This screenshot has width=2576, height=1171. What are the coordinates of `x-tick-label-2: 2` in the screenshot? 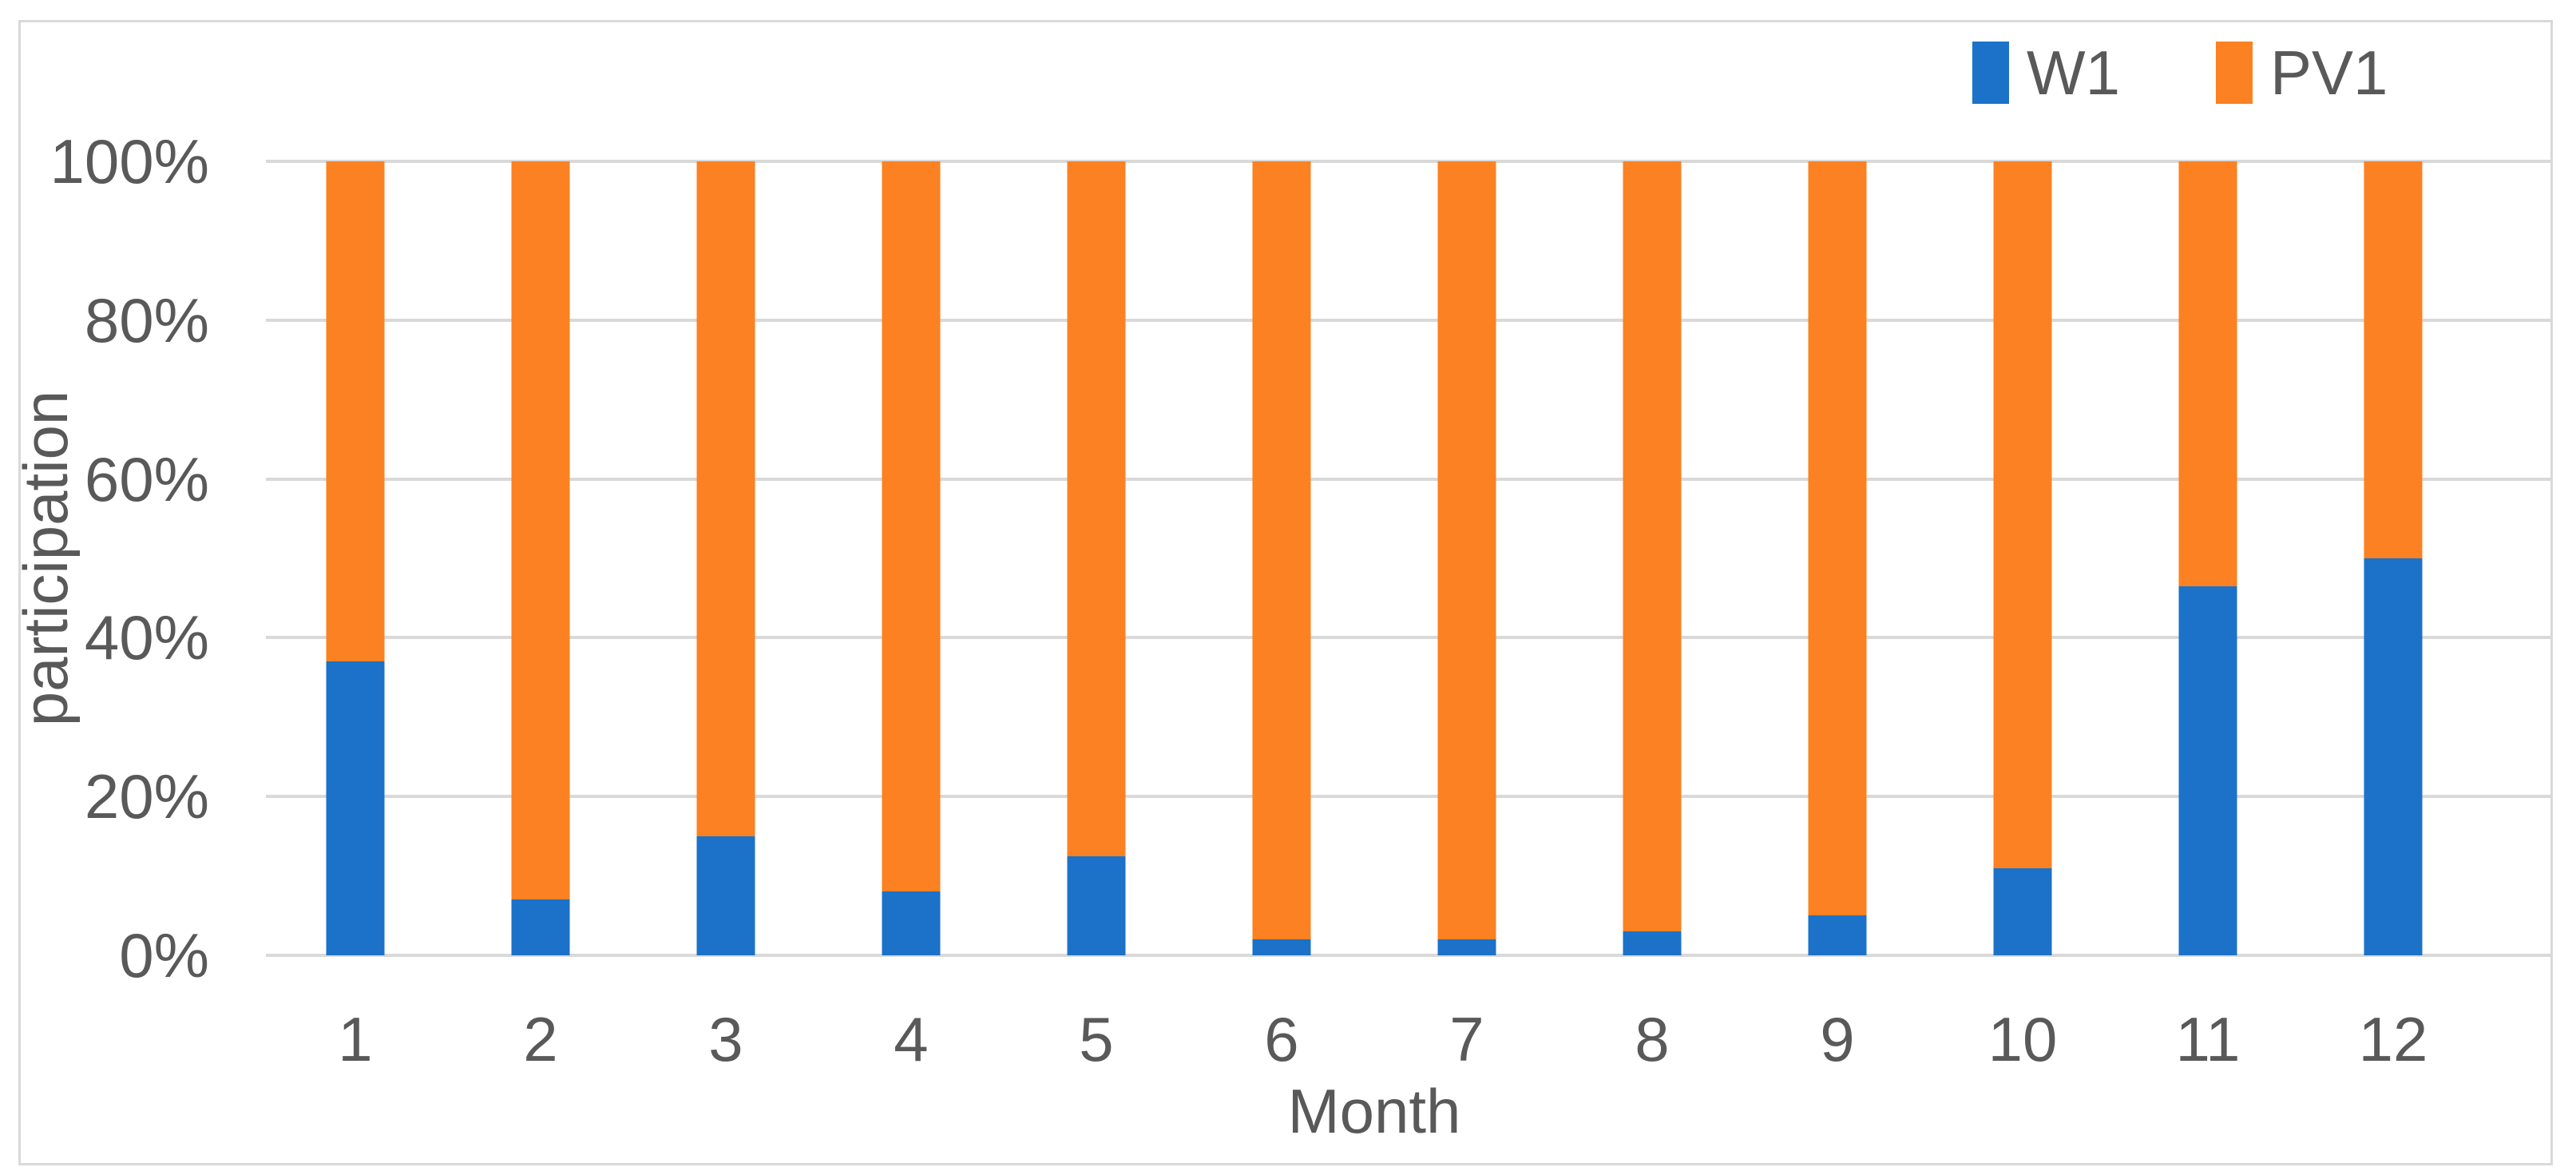 It's located at (540, 1039).